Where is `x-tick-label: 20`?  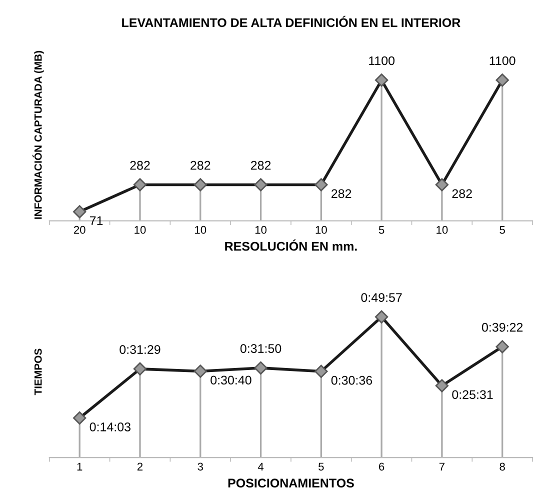 x-tick-label: 20 is located at coordinates (80, 230).